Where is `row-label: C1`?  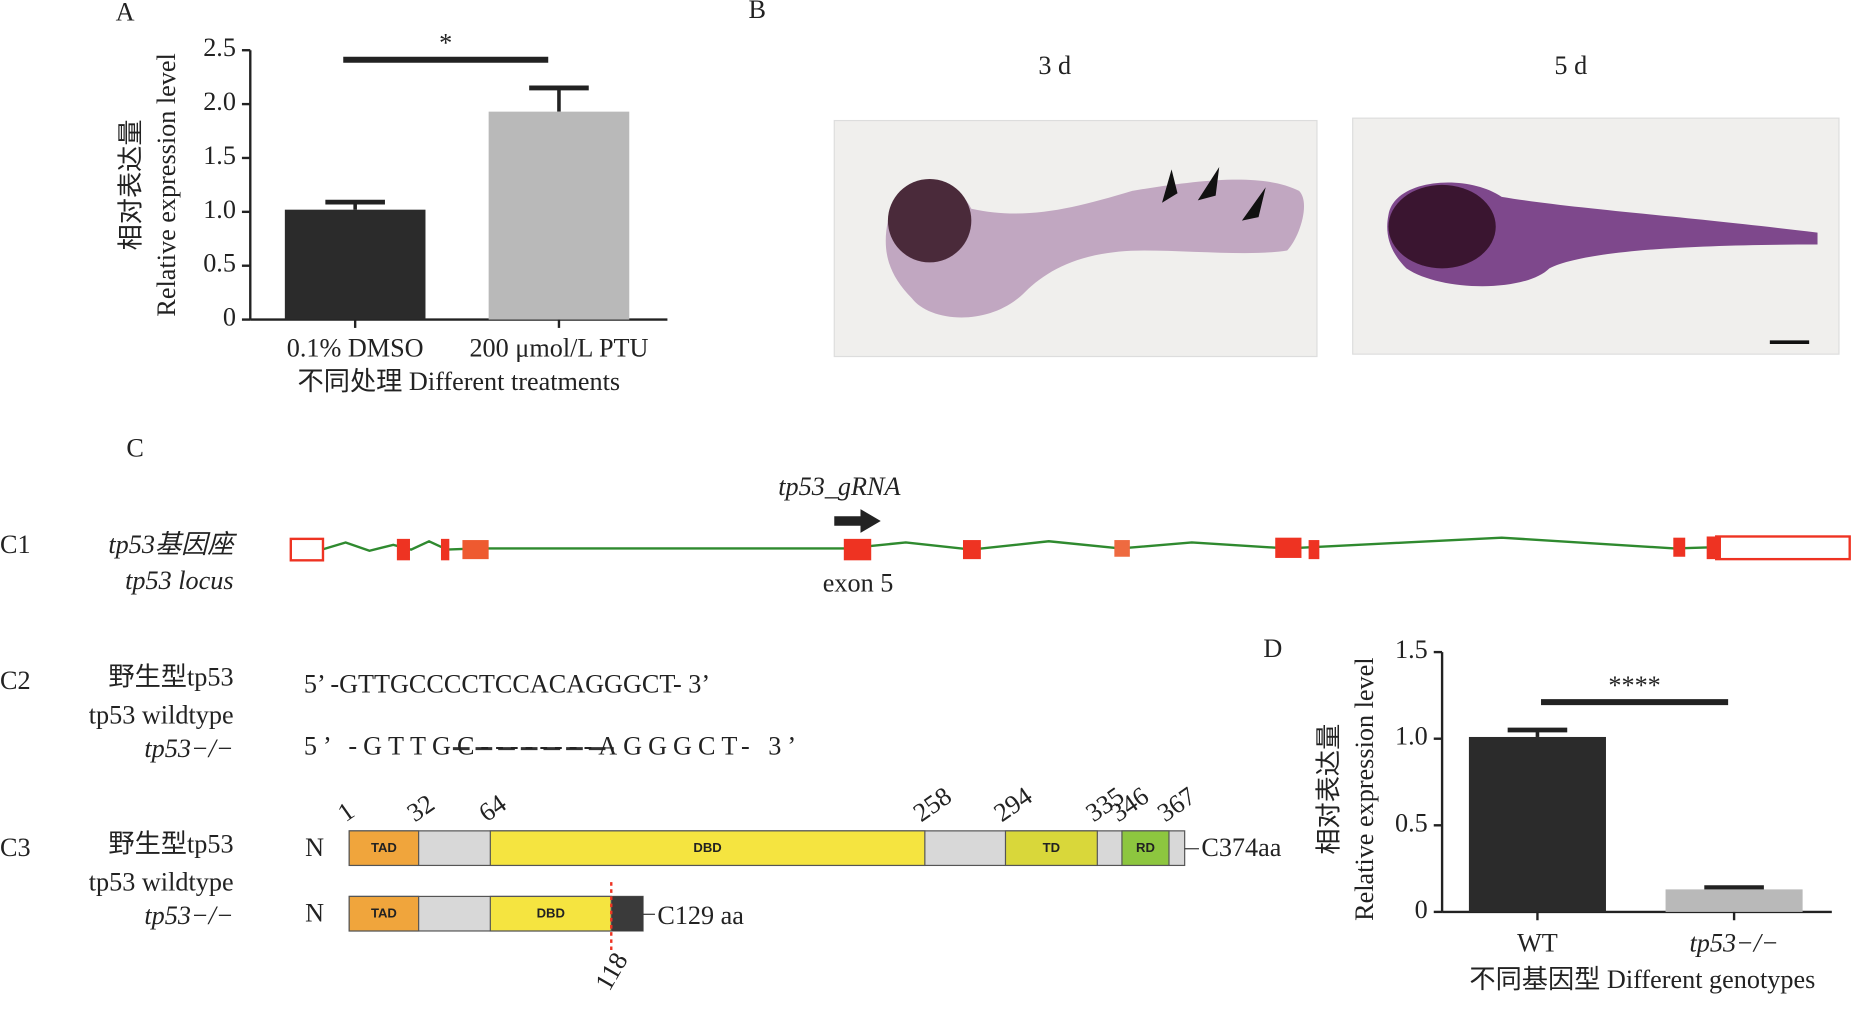
row-label: C1 is located at coordinates (15, 544).